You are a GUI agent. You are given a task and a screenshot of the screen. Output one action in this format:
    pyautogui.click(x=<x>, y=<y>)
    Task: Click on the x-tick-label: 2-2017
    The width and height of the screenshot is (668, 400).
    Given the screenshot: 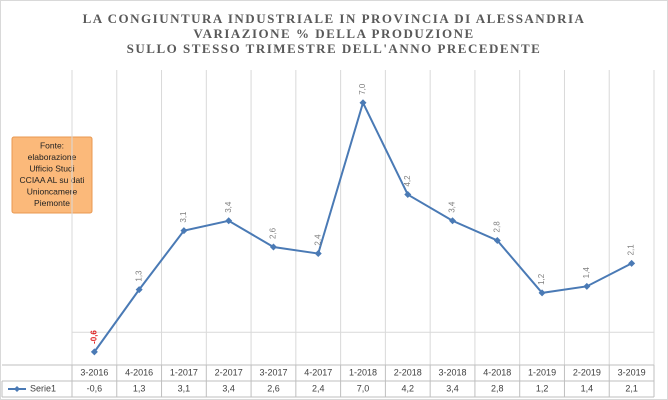 What is the action you would take?
    pyautogui.click(x=229, y=372)
    